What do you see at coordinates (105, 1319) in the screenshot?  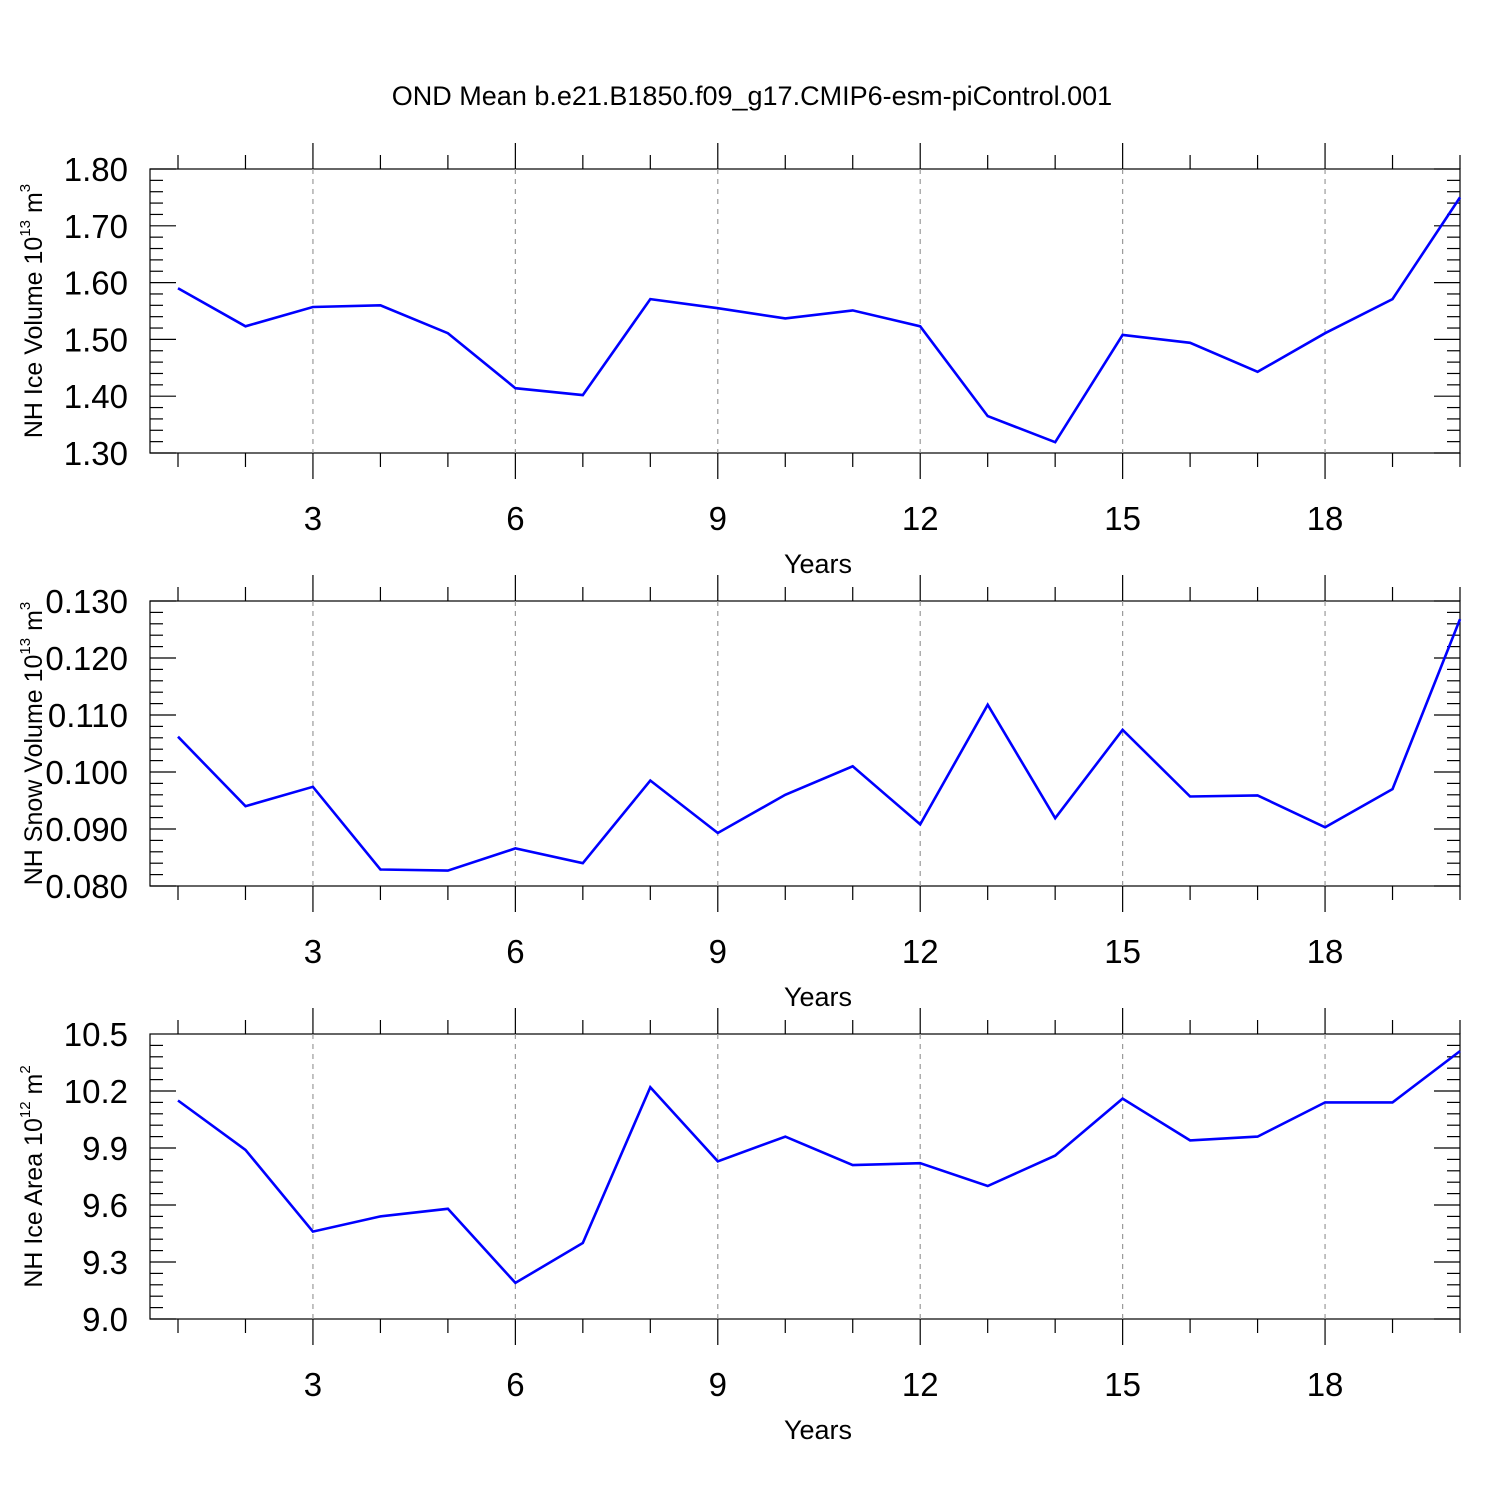 I see `ice-area-ytick-label-0: 9.0` at bounding box center [105, 1319].